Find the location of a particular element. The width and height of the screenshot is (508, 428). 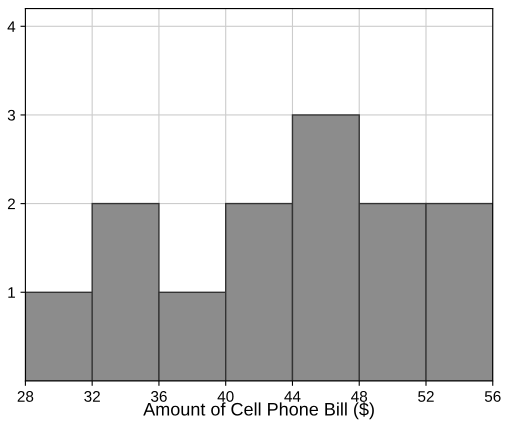

x-tick-label: 48 is located at coordinates (359, 396).